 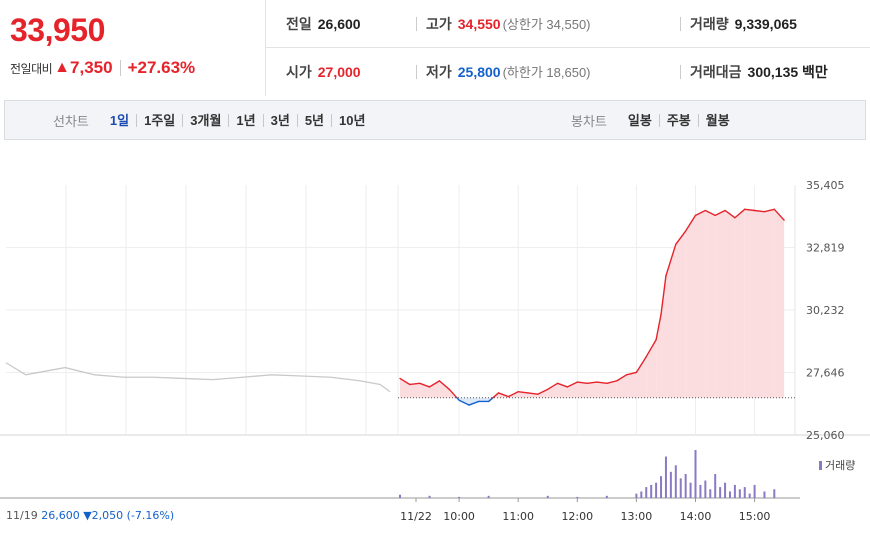 What do you see at coordinates (439, 23) in the screenshot?
I see `high-label: 고가` at bounding box center [439, 23].